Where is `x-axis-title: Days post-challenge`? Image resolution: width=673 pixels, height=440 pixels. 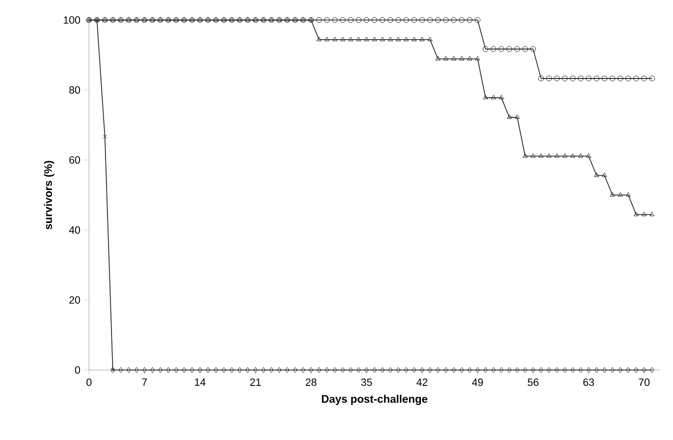
x-axis-title: Days post-challenge is located at coordinates (375, 400).